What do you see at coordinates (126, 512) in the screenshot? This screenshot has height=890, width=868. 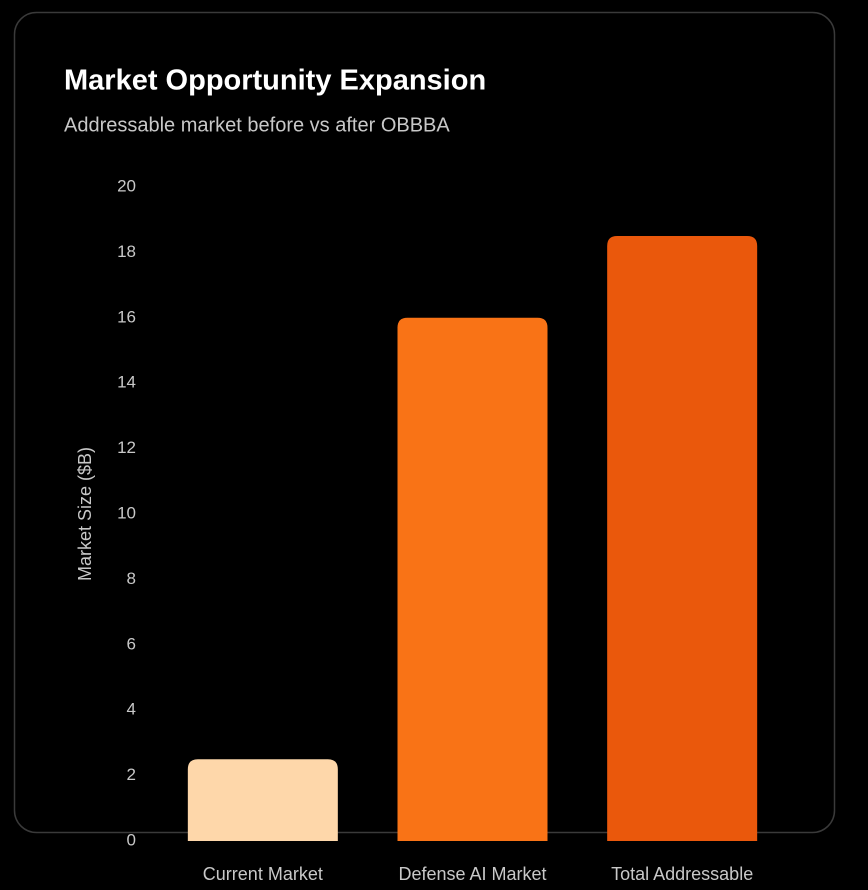 I see `y-tick-label: 10` at bounding box center [126, 512].